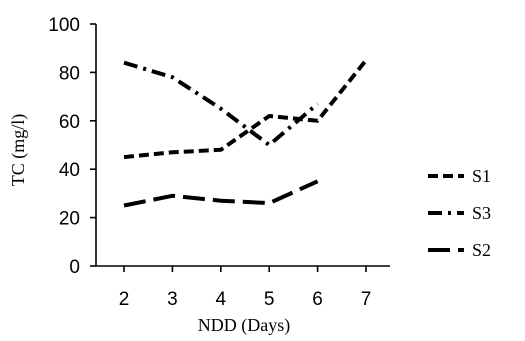 Image resolution: width=525 pixels, height=341 pixels. I want to click on legend: S1 S3 S2, so click(459, 213).